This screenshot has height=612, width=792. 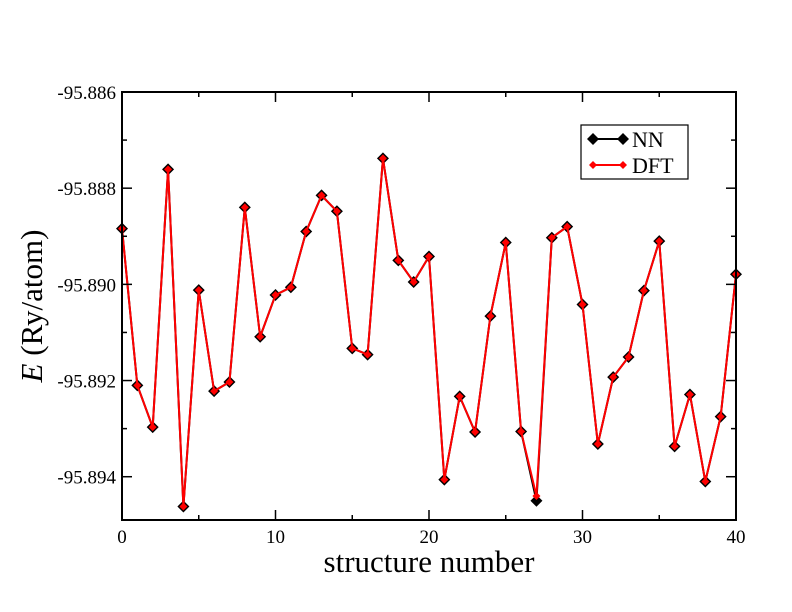 I want to click on legend-box, so click(x=634, y=152).